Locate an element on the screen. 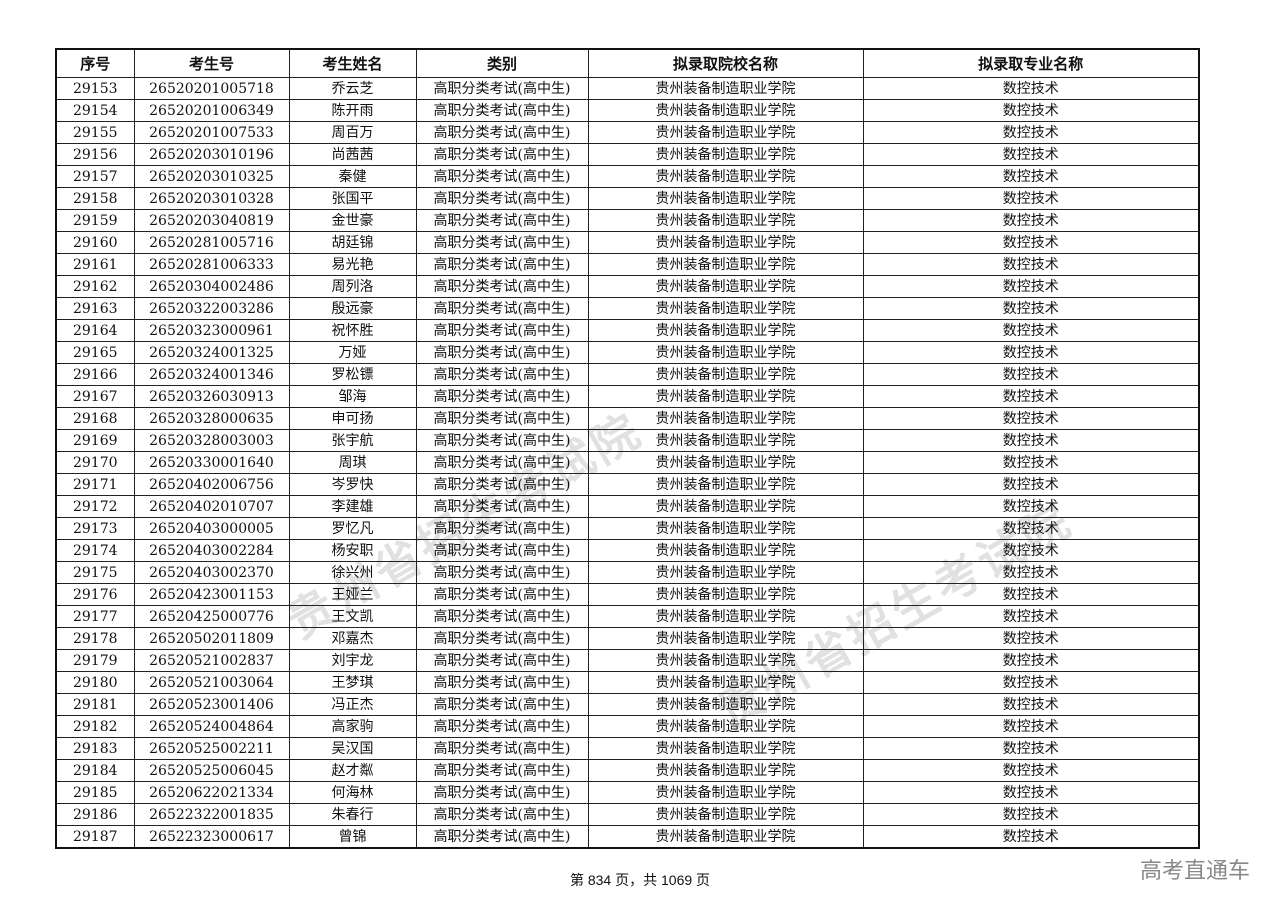 The height and width of the screenshot is (906, 1280). cell-seq: 29173 is located at coordinates (95, 528).